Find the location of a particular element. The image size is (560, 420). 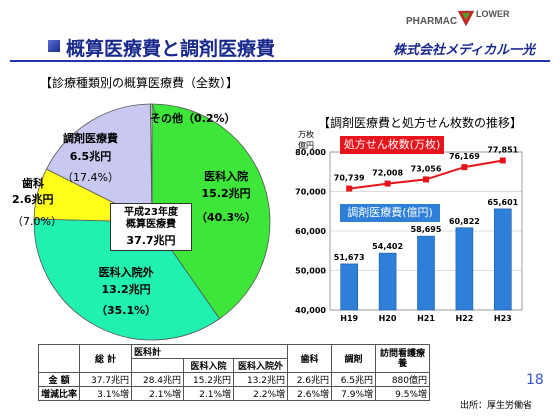

table-header-row-1: 総 計 医科計 歯科 調剤 訪問看護療養 is located at coordinates (234, 358).